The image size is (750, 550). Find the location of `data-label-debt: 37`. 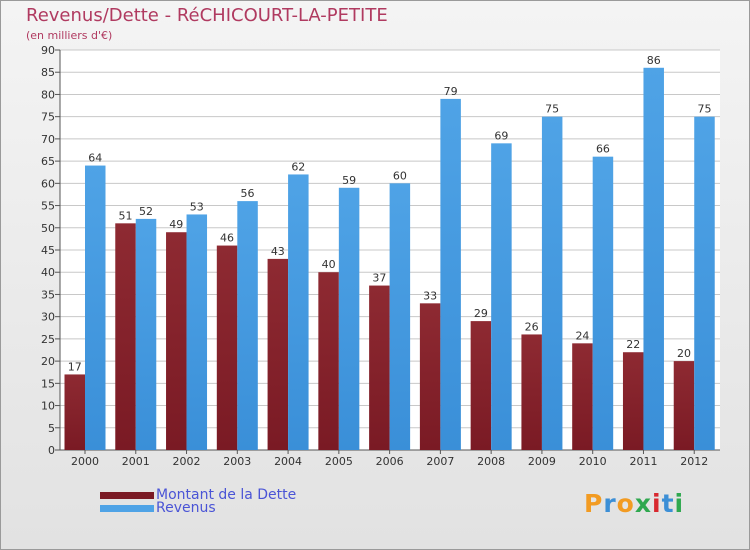

data-label-debt: 37 is located at coordinates (379, 278).